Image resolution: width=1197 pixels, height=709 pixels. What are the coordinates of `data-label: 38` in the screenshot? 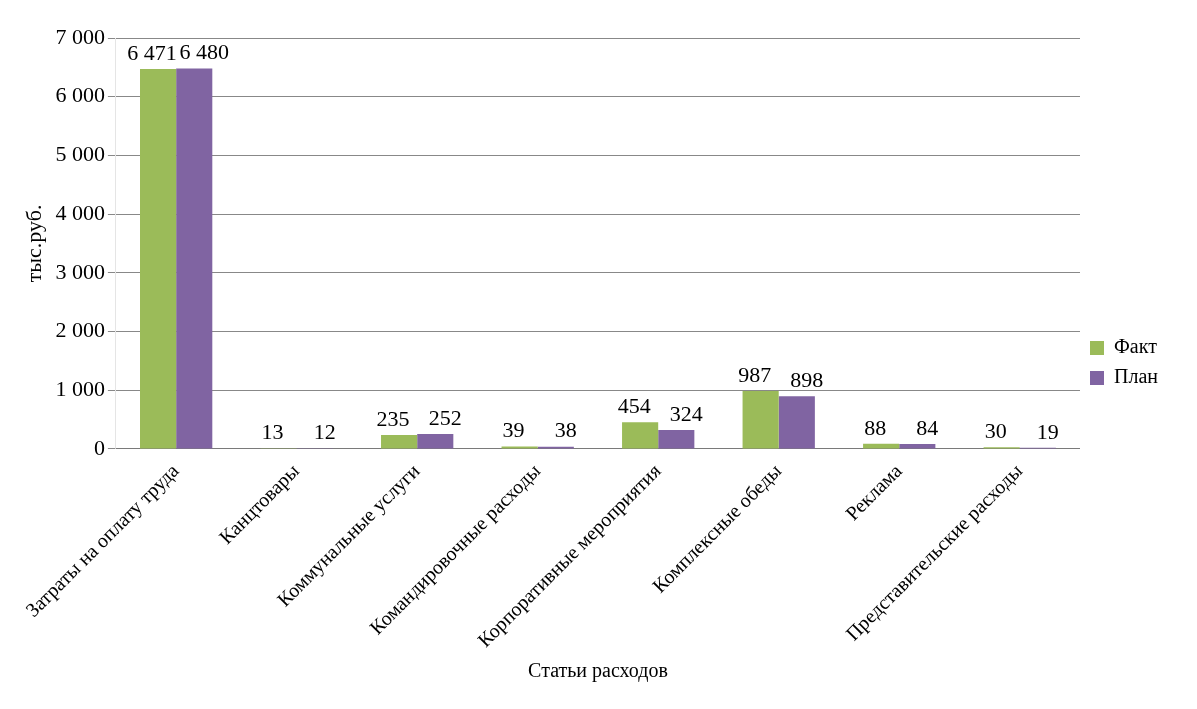 It's located at (565, 430).